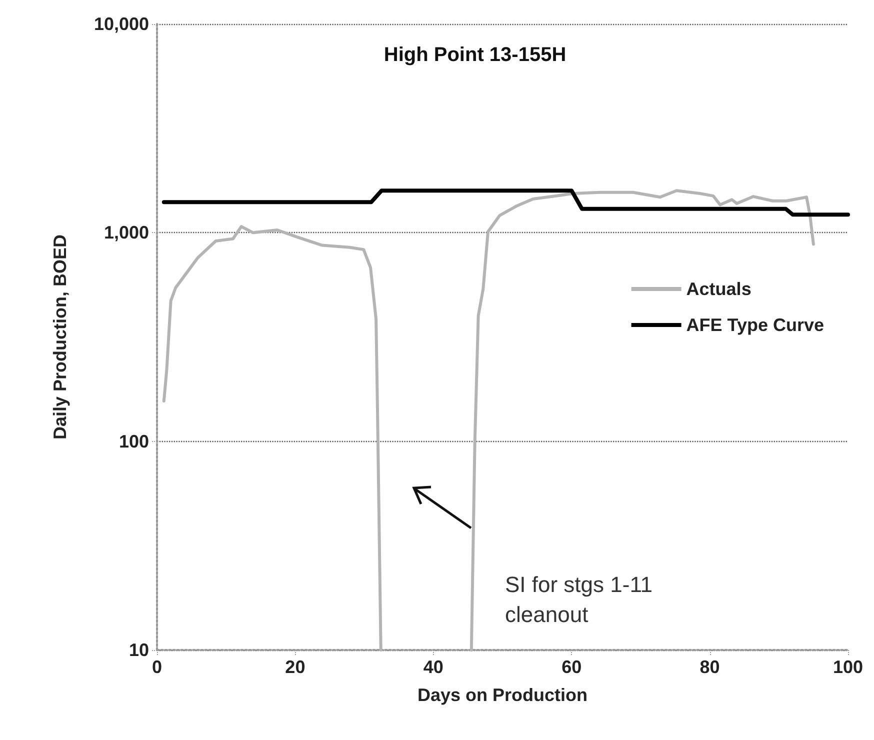  What do you see at coordinates (121, 24) in the screenshot?
I see `y-tick-label: 10,000` at bounding box center [121, 24].